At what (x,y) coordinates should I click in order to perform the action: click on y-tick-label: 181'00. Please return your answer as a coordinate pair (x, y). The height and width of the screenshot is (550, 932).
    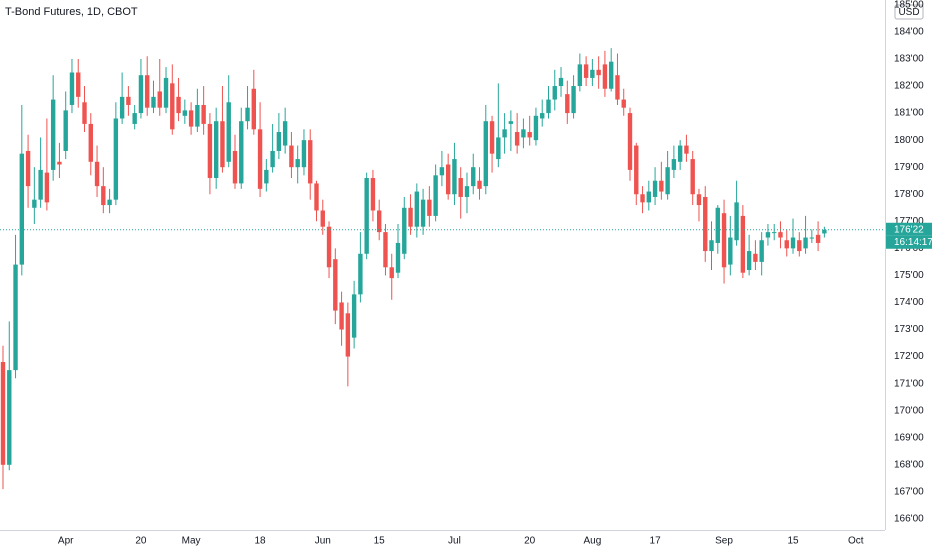
    Looking at the image, I should click on (909, 113).